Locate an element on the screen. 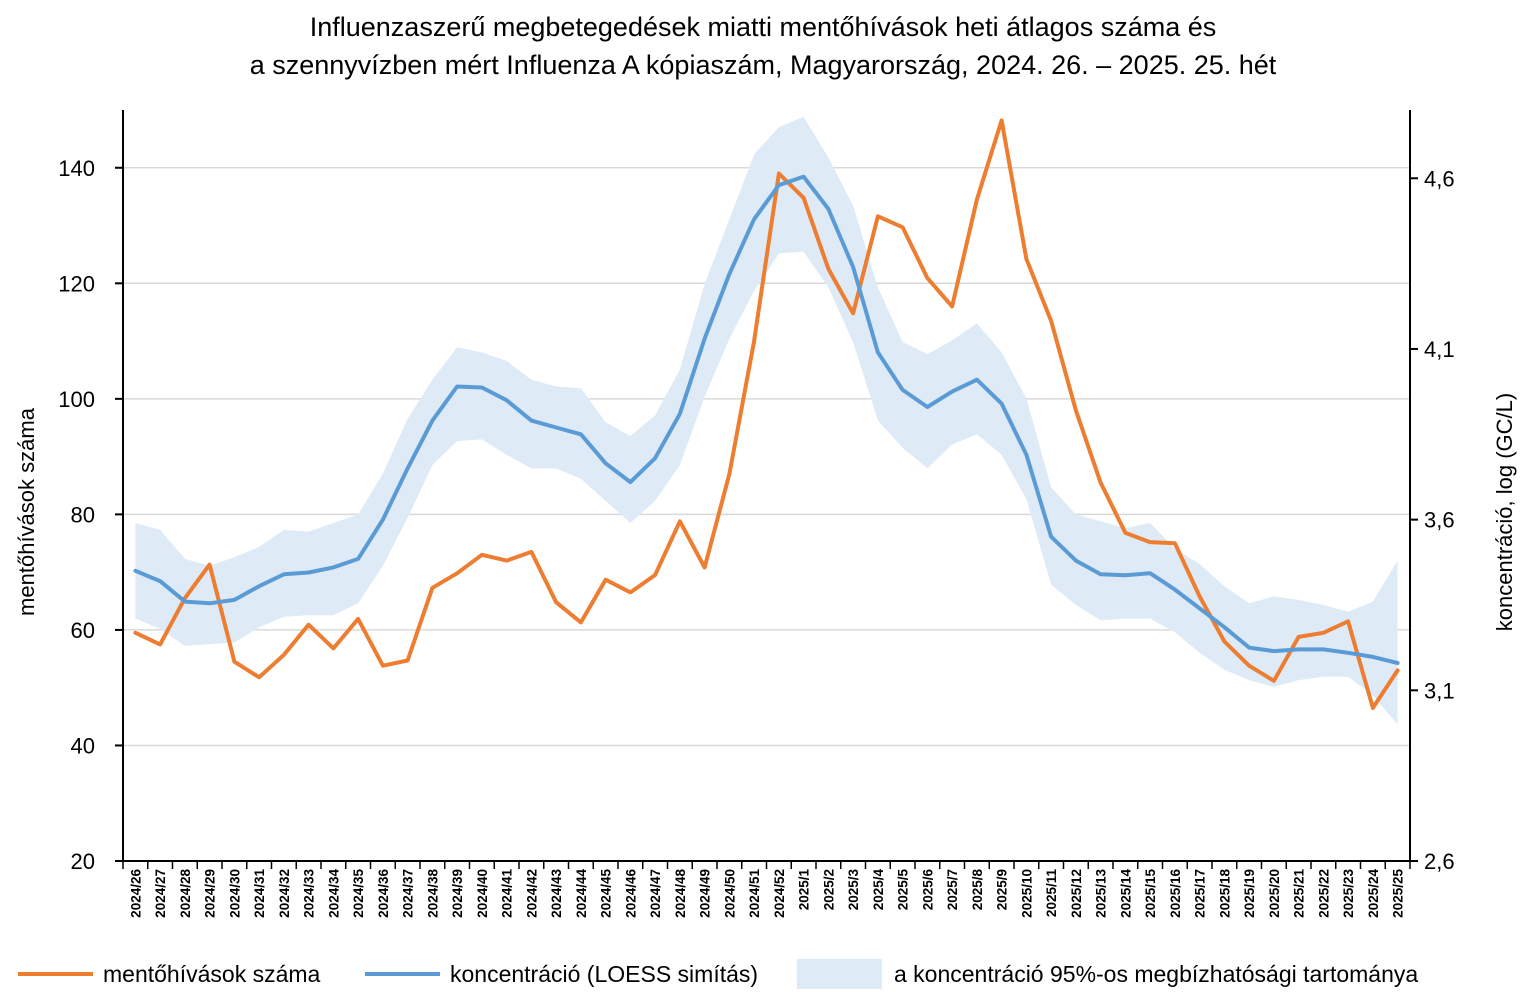 This screenshot has width=1526, height=997. y-tick-label: 120 is located at coordinates (76, 283).